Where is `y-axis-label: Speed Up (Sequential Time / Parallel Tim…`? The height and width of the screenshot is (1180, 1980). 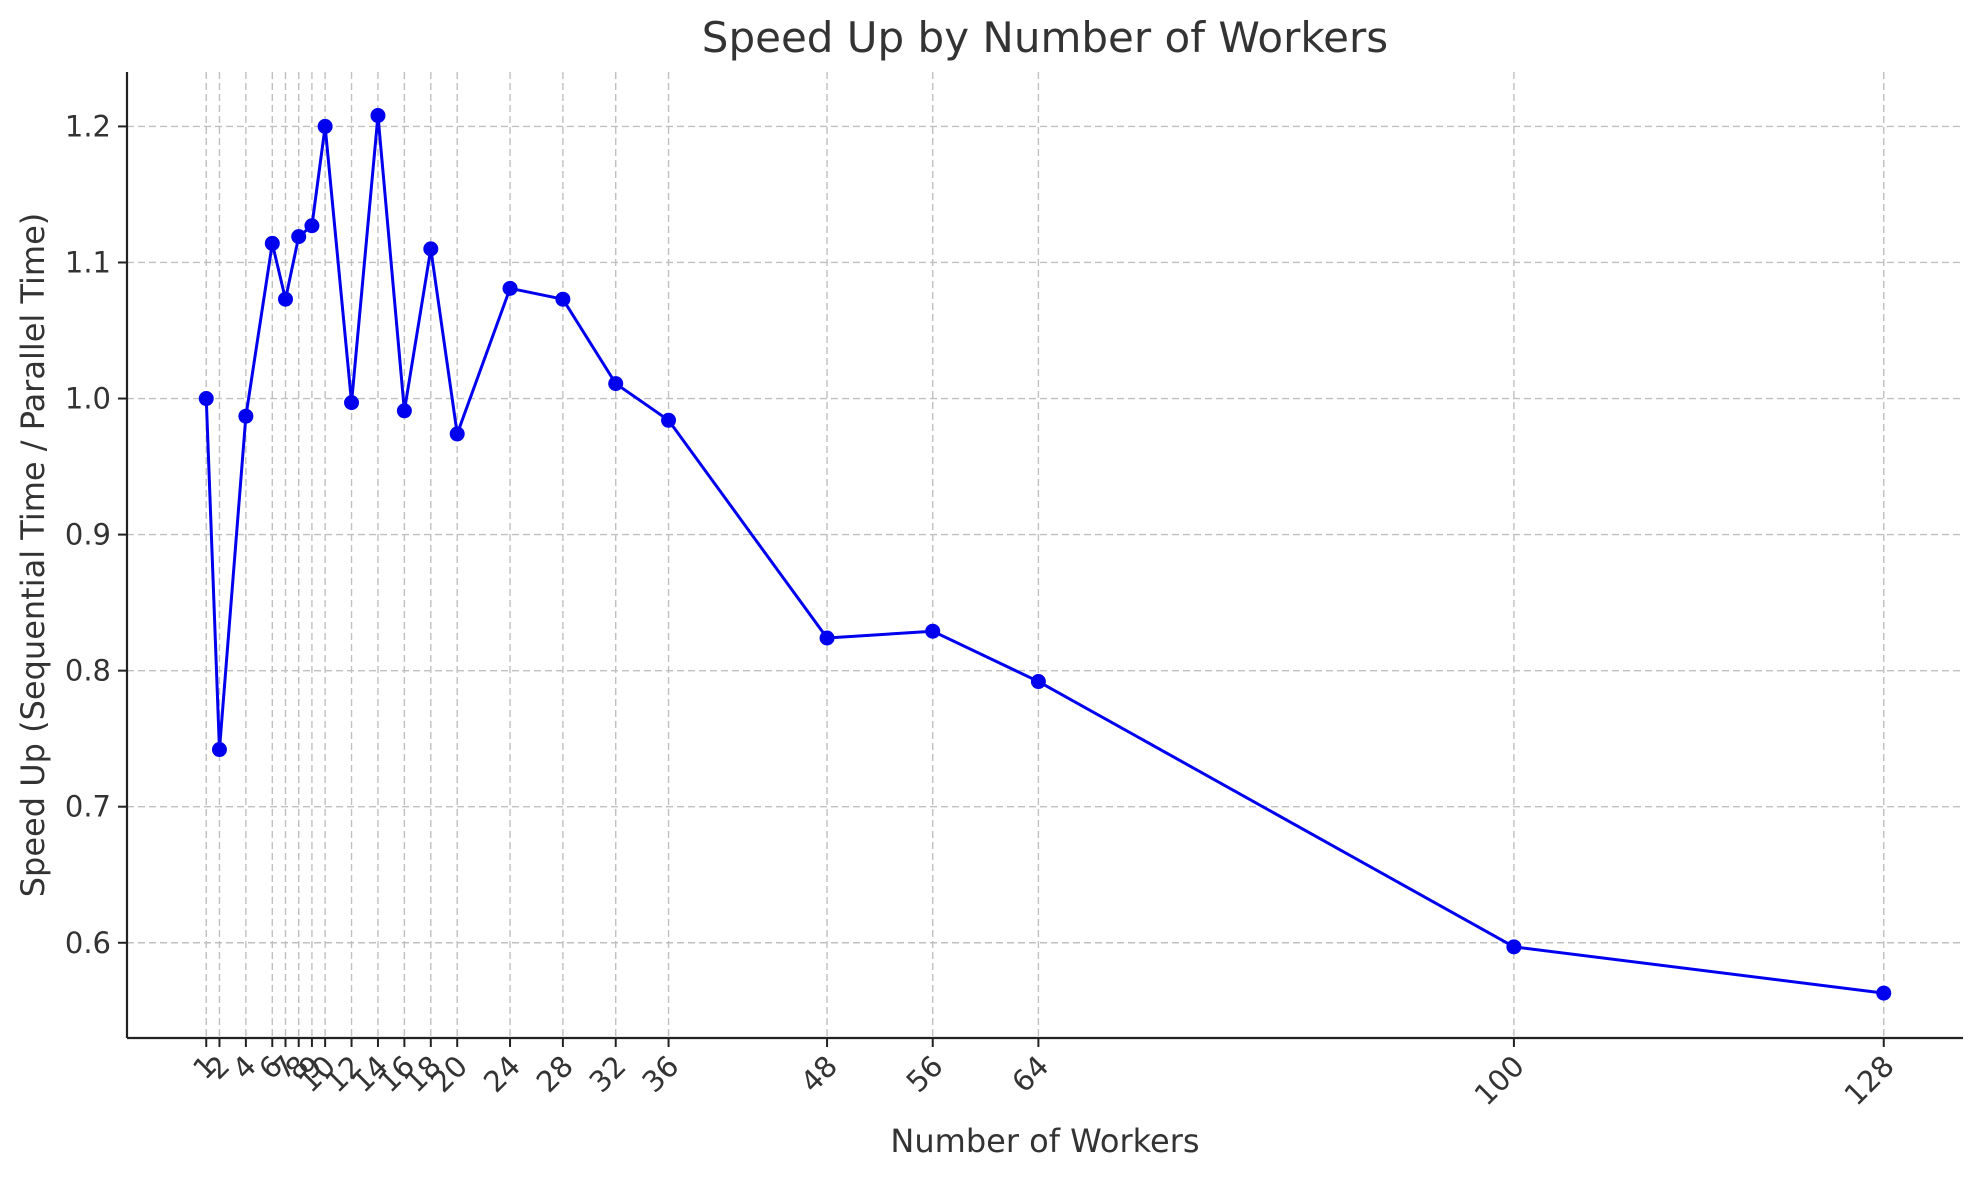 y-axis-label: Speed Up (Sequential Time / Parallel Tim… is located at coordinates (33, 555).